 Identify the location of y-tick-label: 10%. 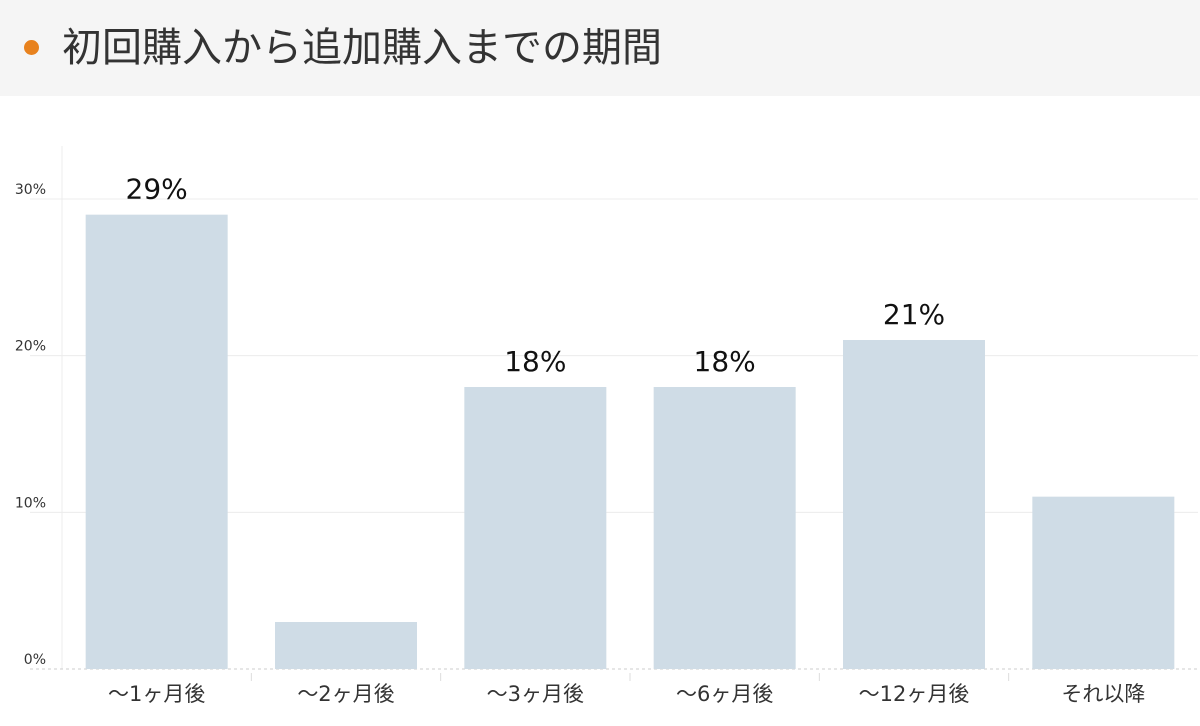
(30, 503).